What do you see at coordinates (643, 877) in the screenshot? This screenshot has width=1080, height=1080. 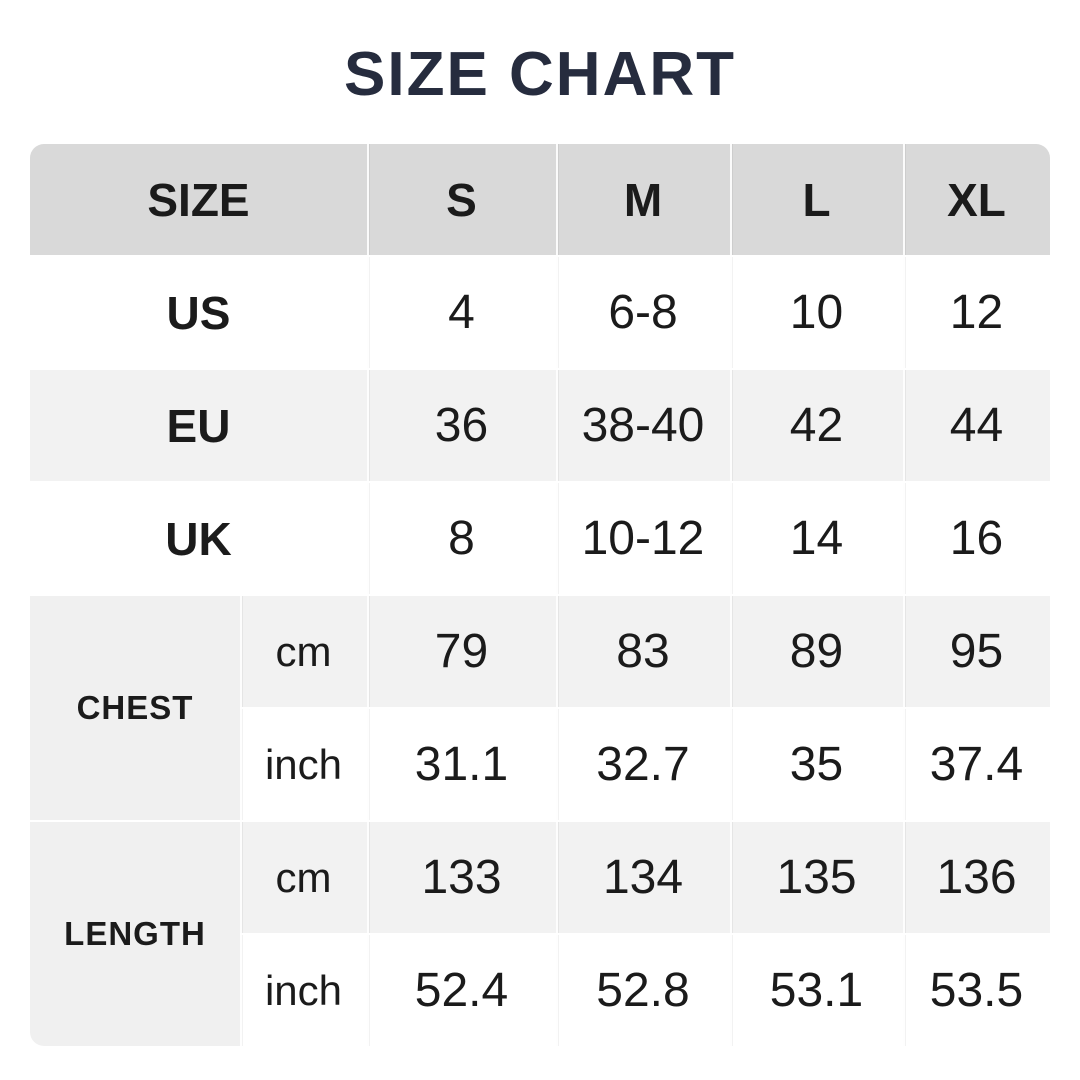 I see `length-cm-m: 134` at bounding box center [643, 877].